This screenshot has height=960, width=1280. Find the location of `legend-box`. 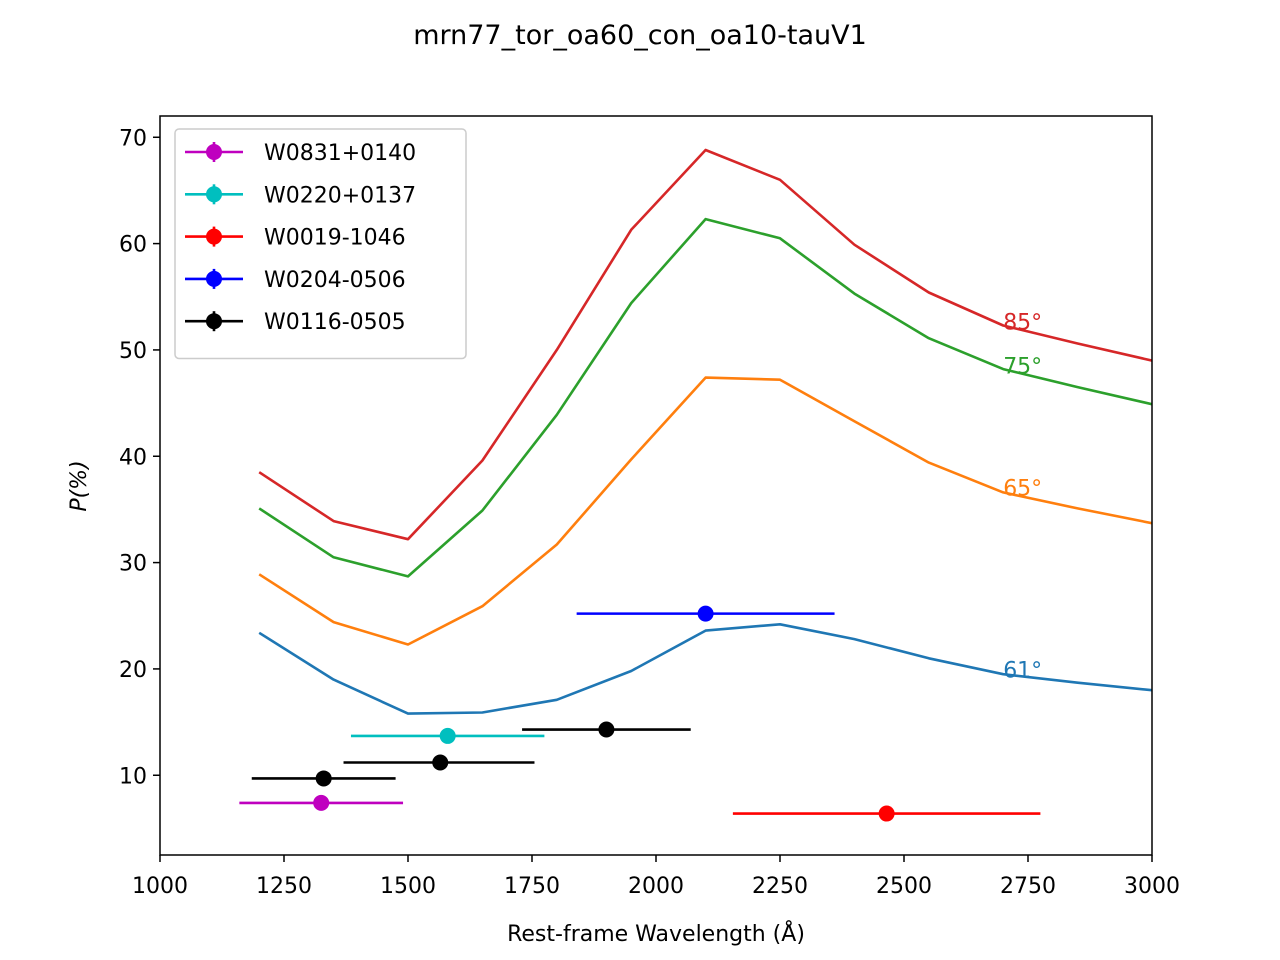

legend-box is located at coordinates (320, 244).